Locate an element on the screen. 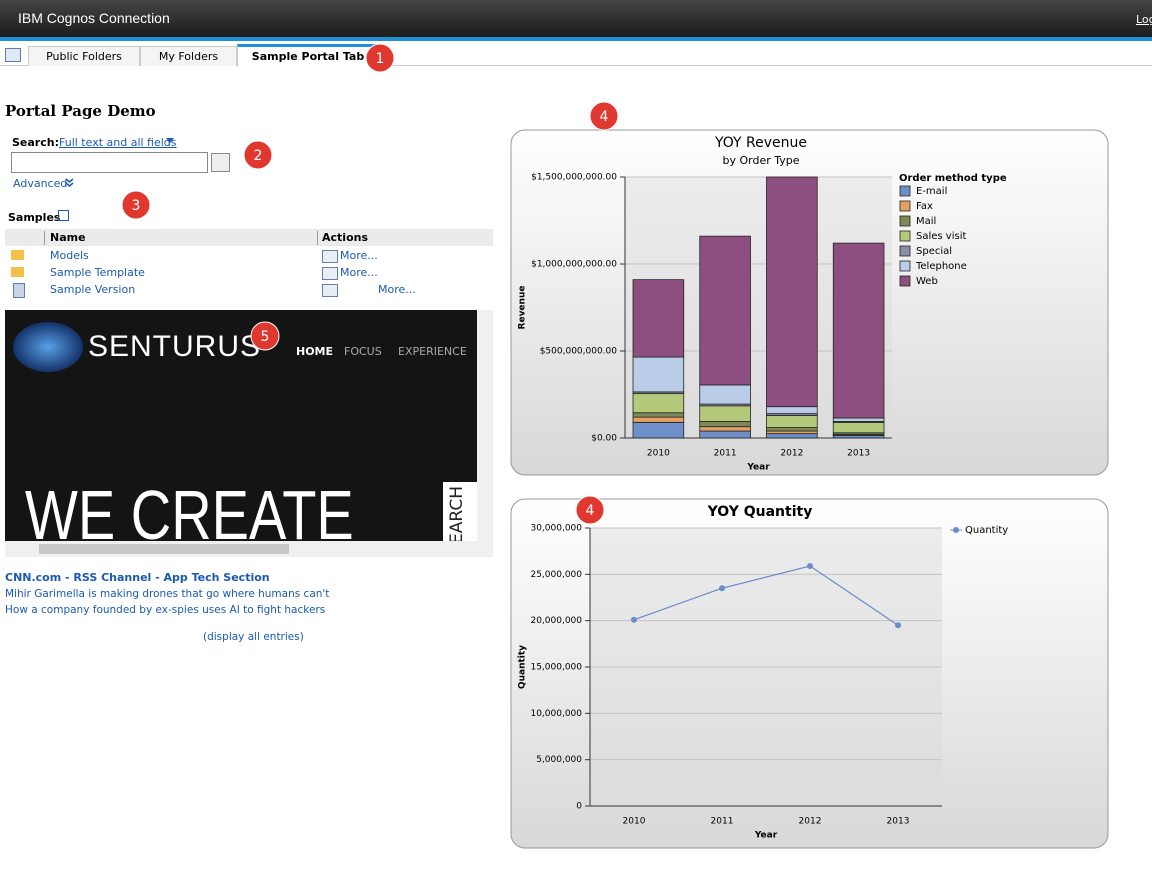  expand-icon is located at coordinates (69, 183).